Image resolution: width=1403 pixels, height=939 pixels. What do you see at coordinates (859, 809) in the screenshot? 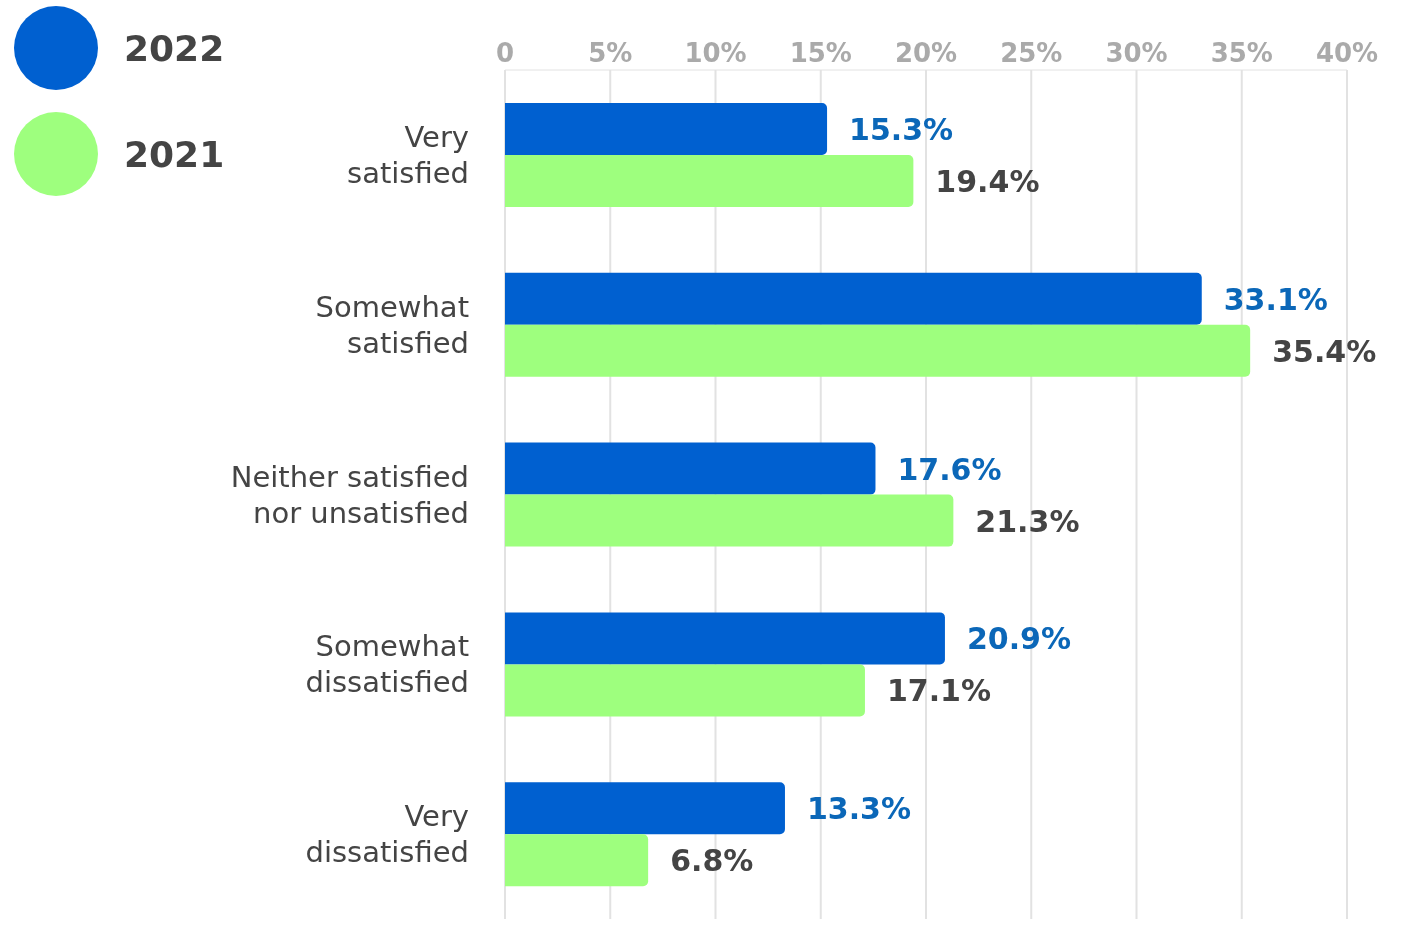
I see `data-label: 13.3%` at bounding box center [859, 809].